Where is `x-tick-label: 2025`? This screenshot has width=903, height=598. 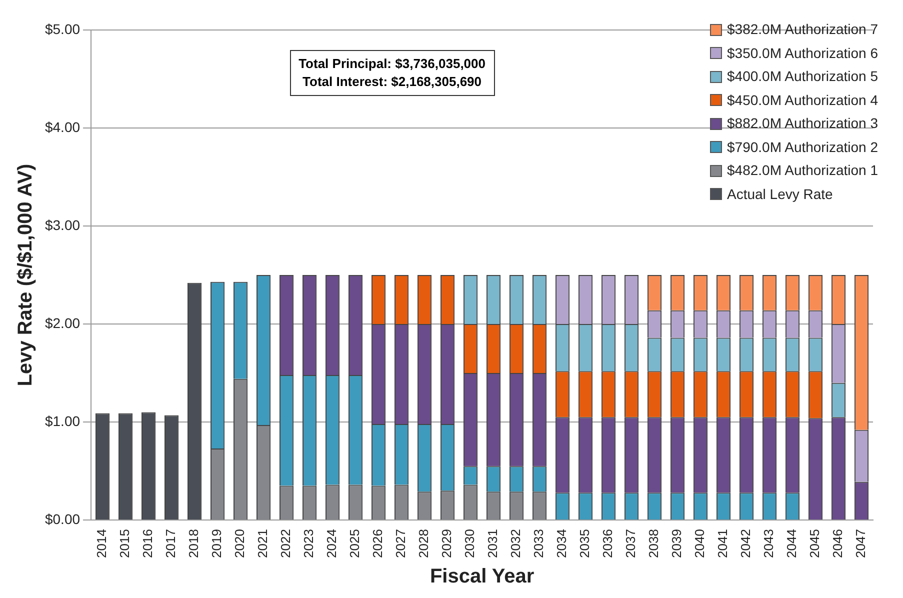
x-tick-label: 2025 is located at coordinates (354, 543).